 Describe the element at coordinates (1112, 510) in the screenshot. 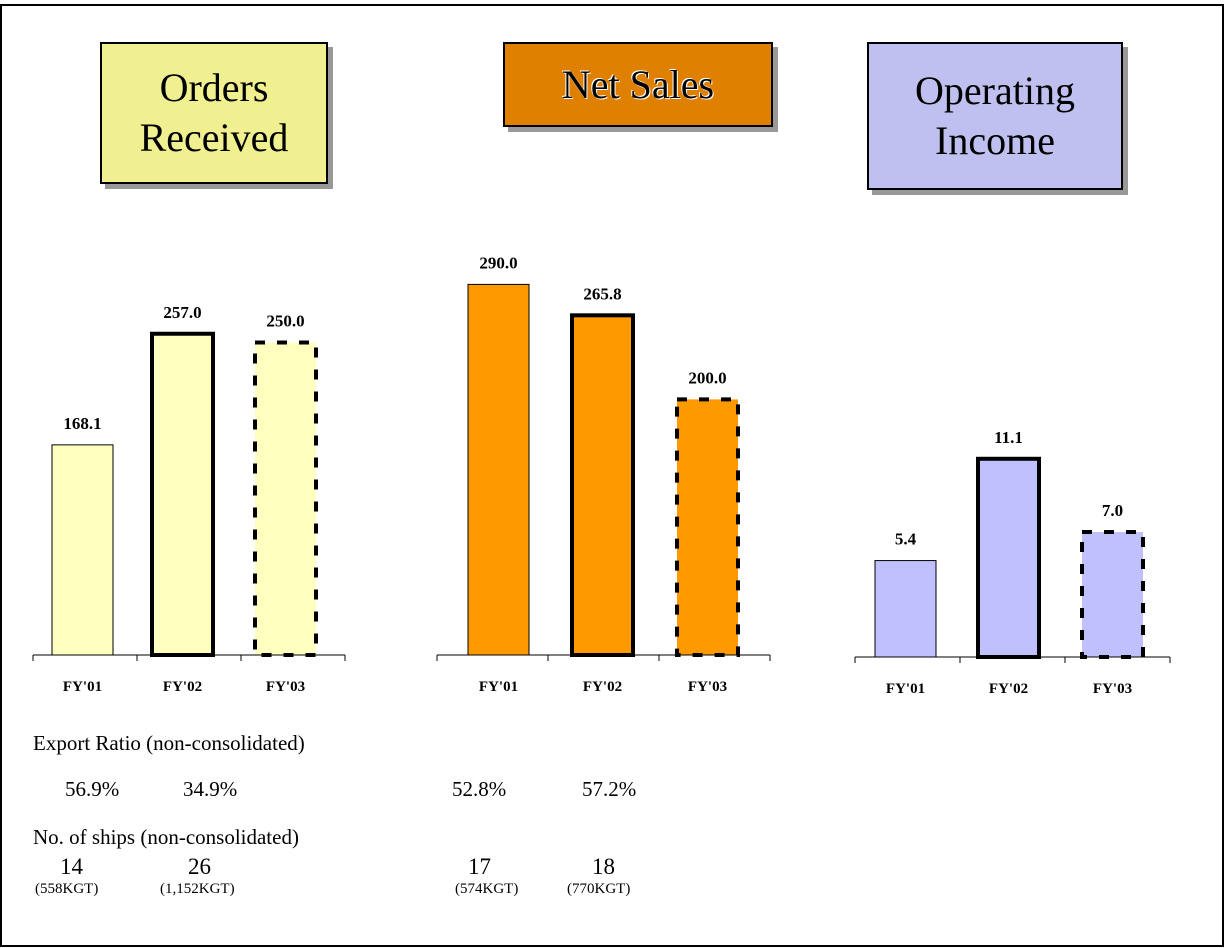

I see `value-label: 7.0` at that location.